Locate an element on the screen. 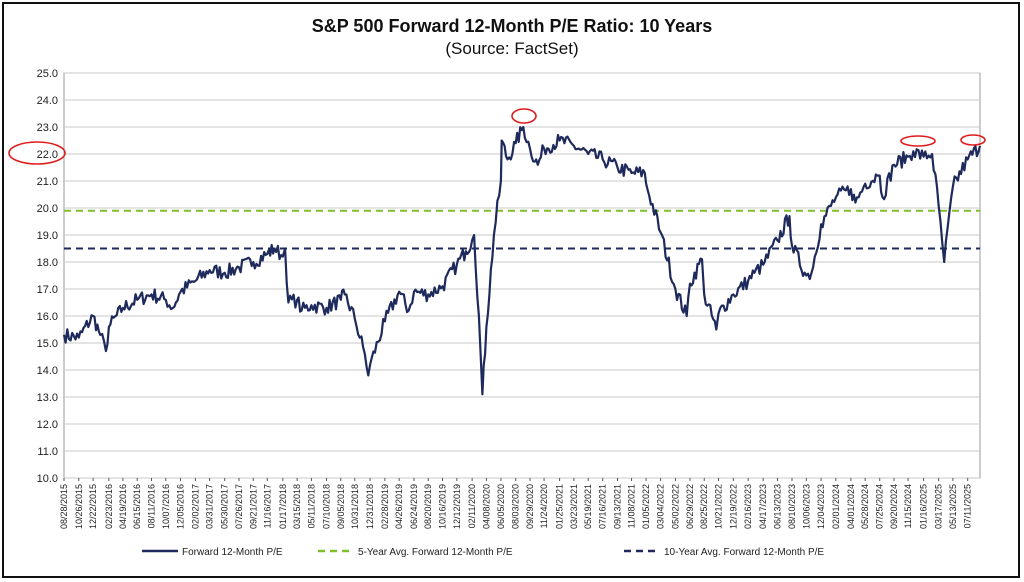 This screenshot has width=1024, height=582. legend-label: 5-Year Avg. Forward 12-Month P/E is located at coordinates (435, 552).